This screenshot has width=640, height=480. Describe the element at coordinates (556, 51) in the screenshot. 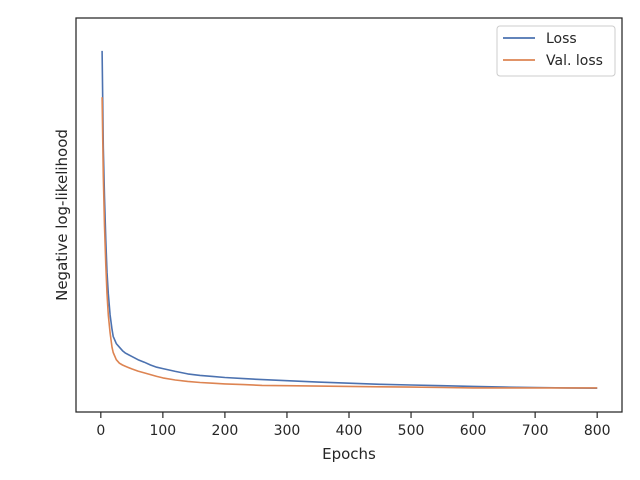

I see `legend: Loss Val. loss` at that location.